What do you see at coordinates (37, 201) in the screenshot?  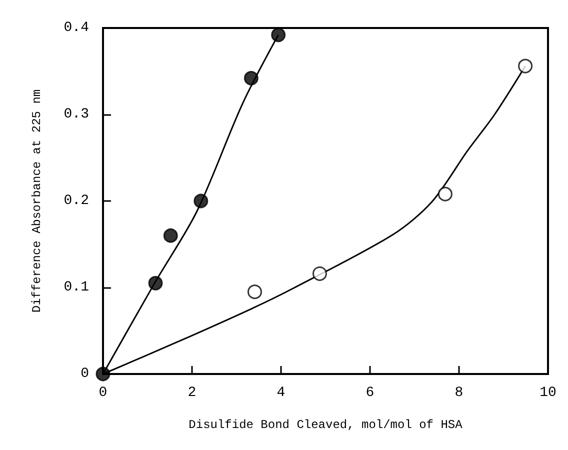 I see `y-axis-title: Difference Absorbance at 225 nm` at bounding box center [37, 201].